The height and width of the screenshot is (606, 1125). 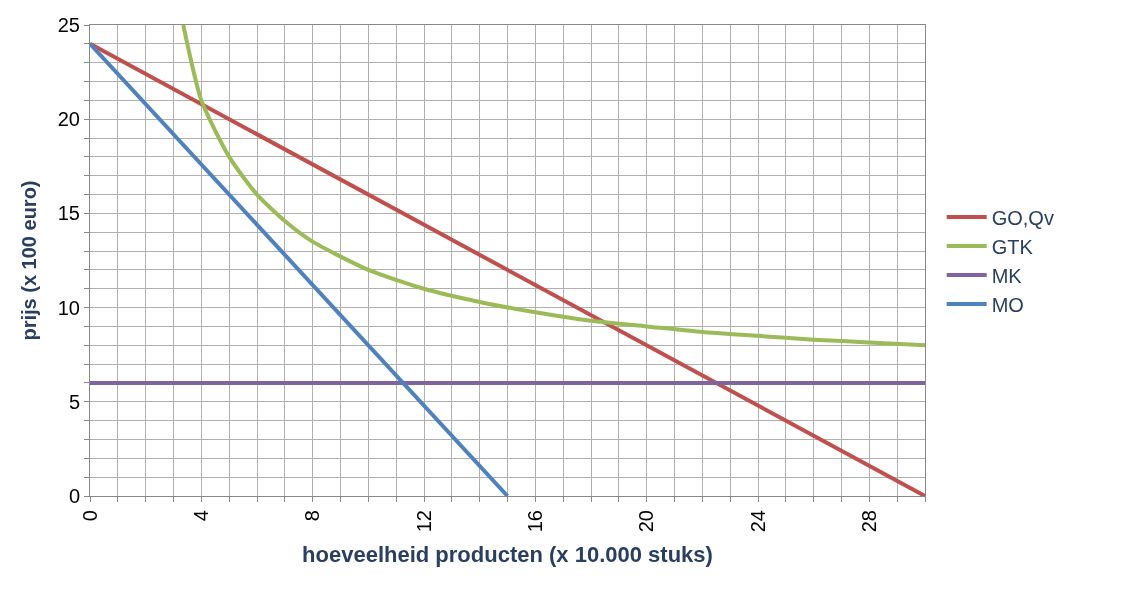 I want to click on y-tick-label: 25, so click(x=68, y=25).